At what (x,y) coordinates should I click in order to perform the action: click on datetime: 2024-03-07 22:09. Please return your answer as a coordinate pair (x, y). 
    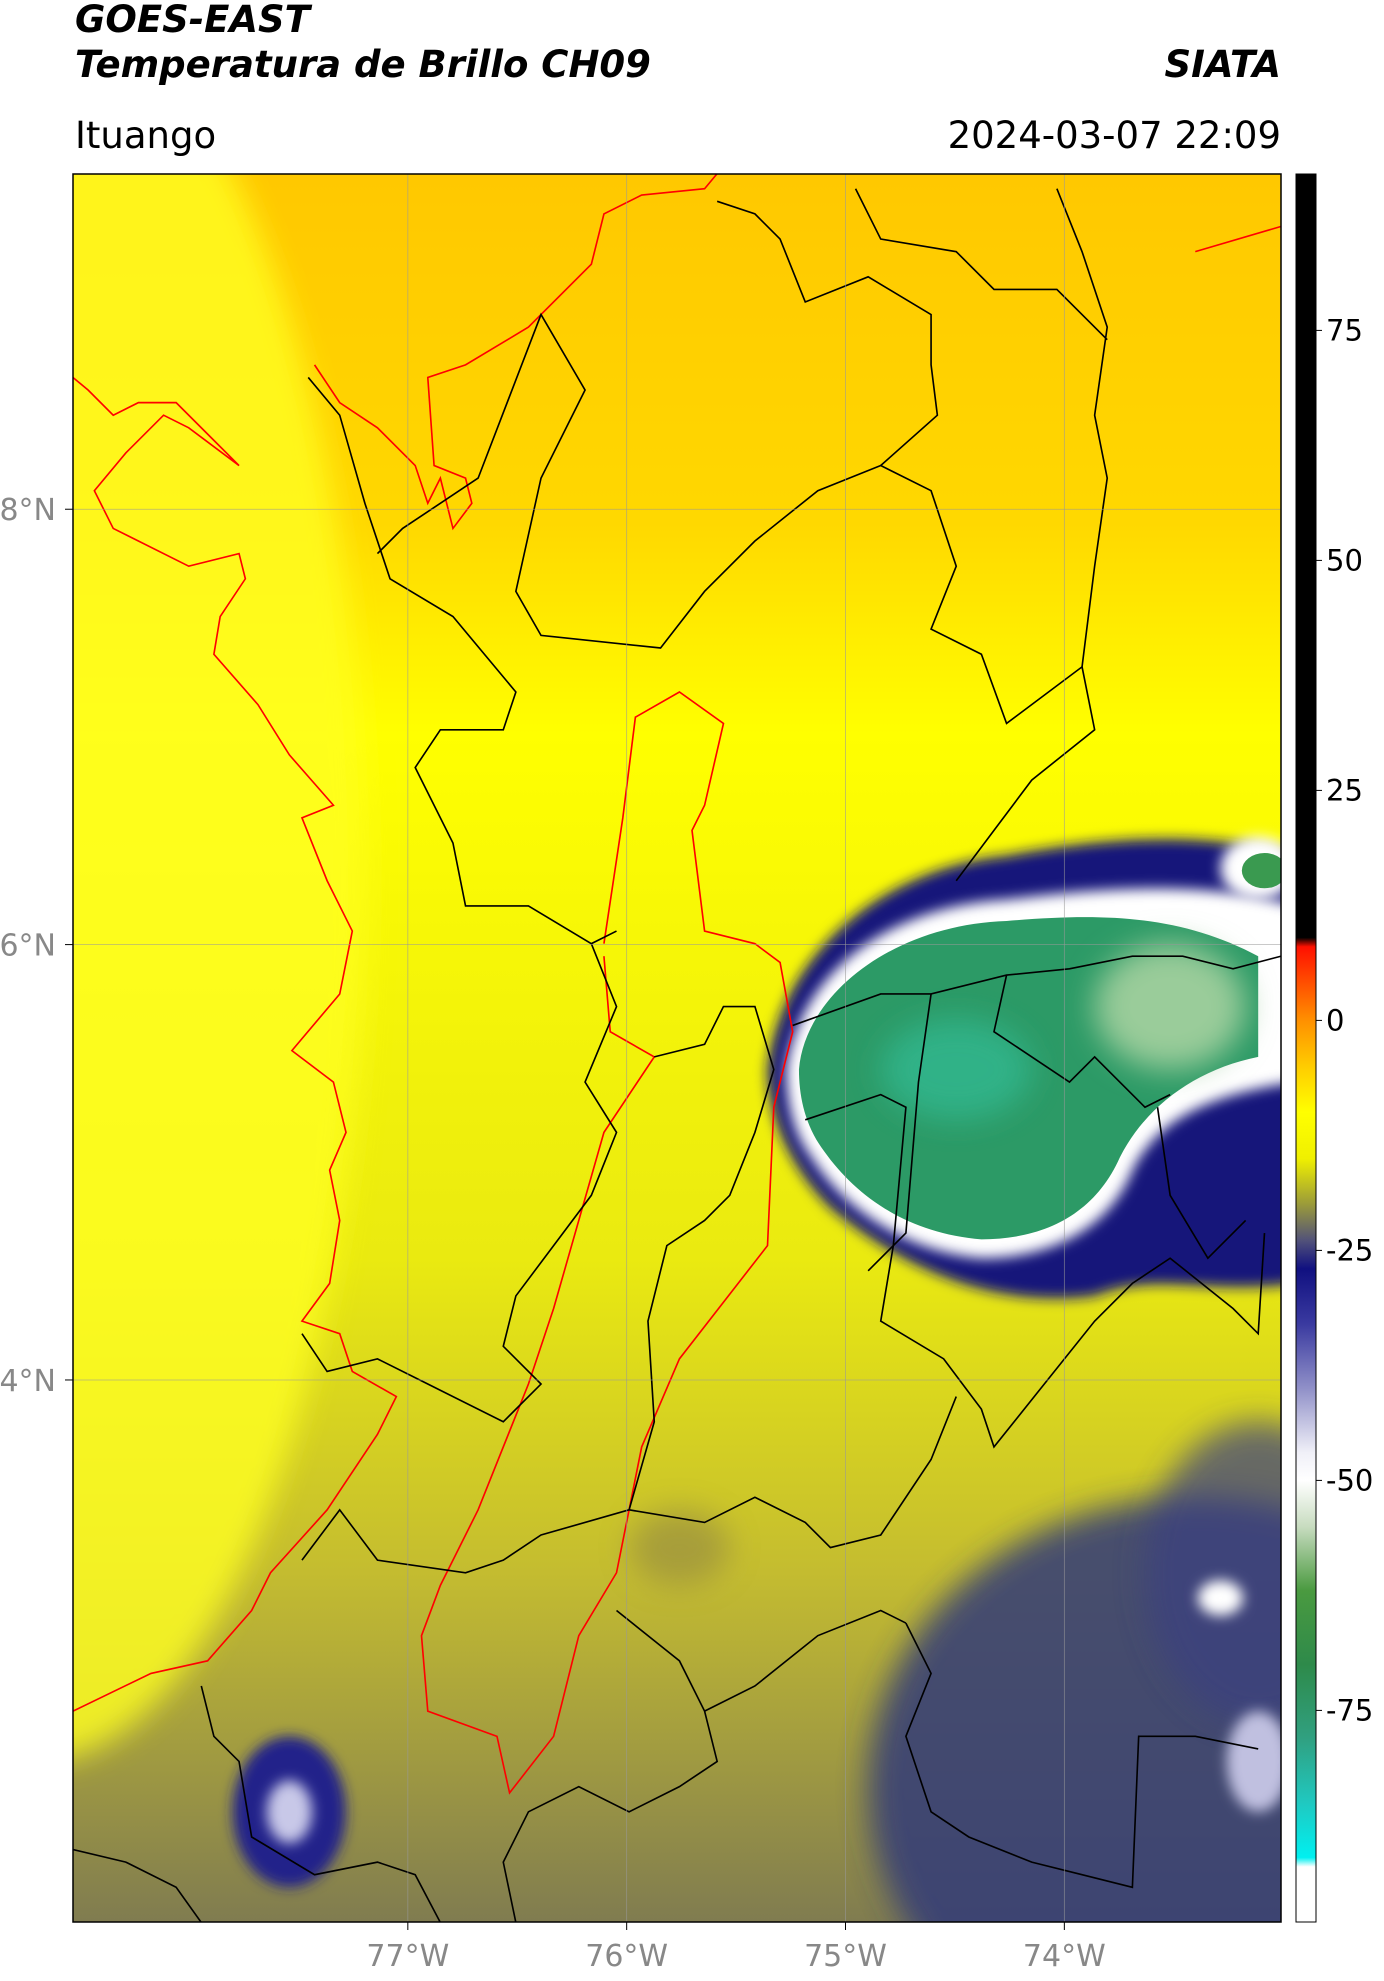
    Looking at the image, I should click on (1114, 135).